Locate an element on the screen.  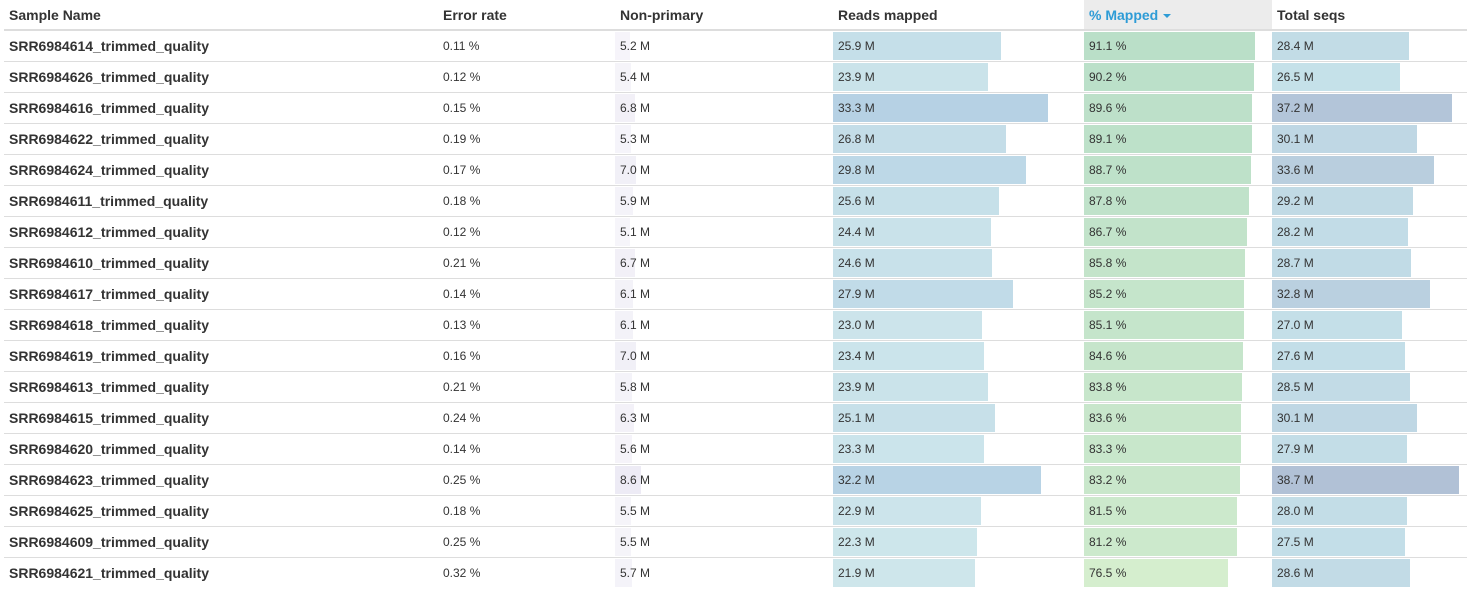
pct-mapped-cell: 85.1 % is located at coordinates (1178, 324).